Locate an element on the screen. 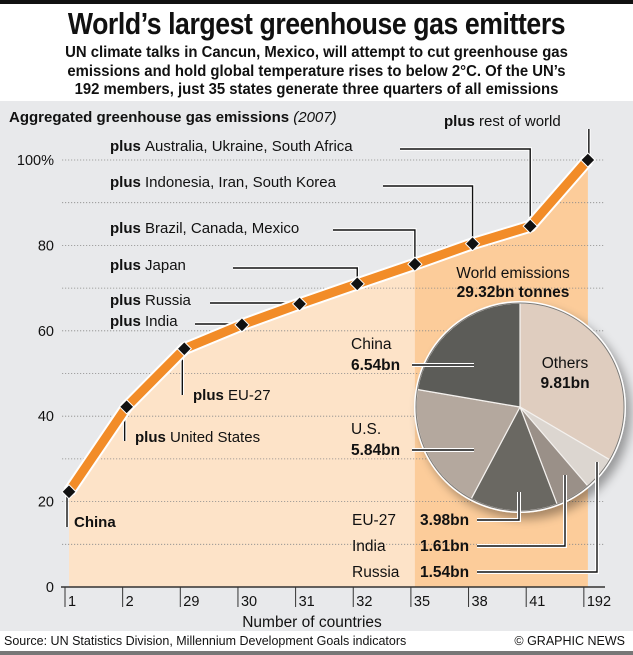 The height and width of the screenshot is (655, 633). bottom-rule is located at coordinates (316, 653).